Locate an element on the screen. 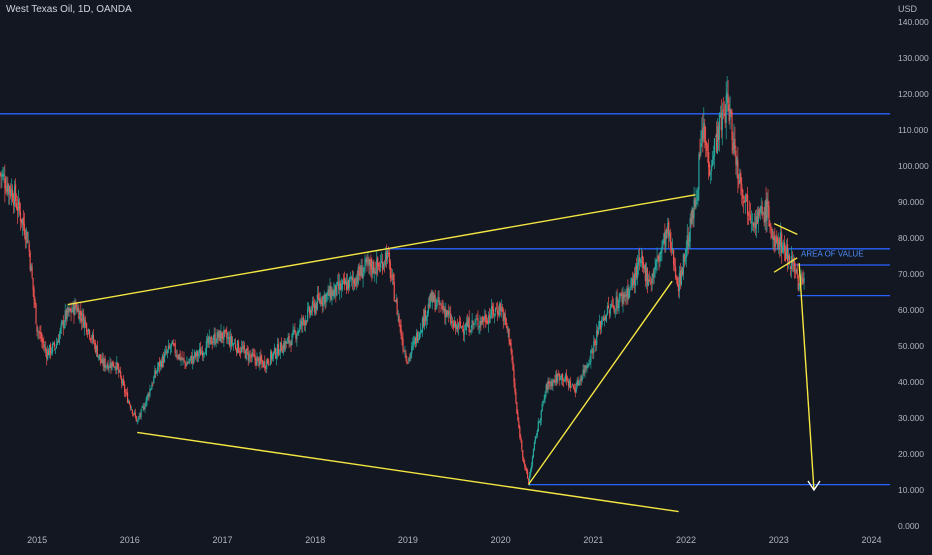 Image resolution: width=932 pixels, height=555 pixels. annotation-label: AREA OF VALUE is located at coordinates (832, 254).